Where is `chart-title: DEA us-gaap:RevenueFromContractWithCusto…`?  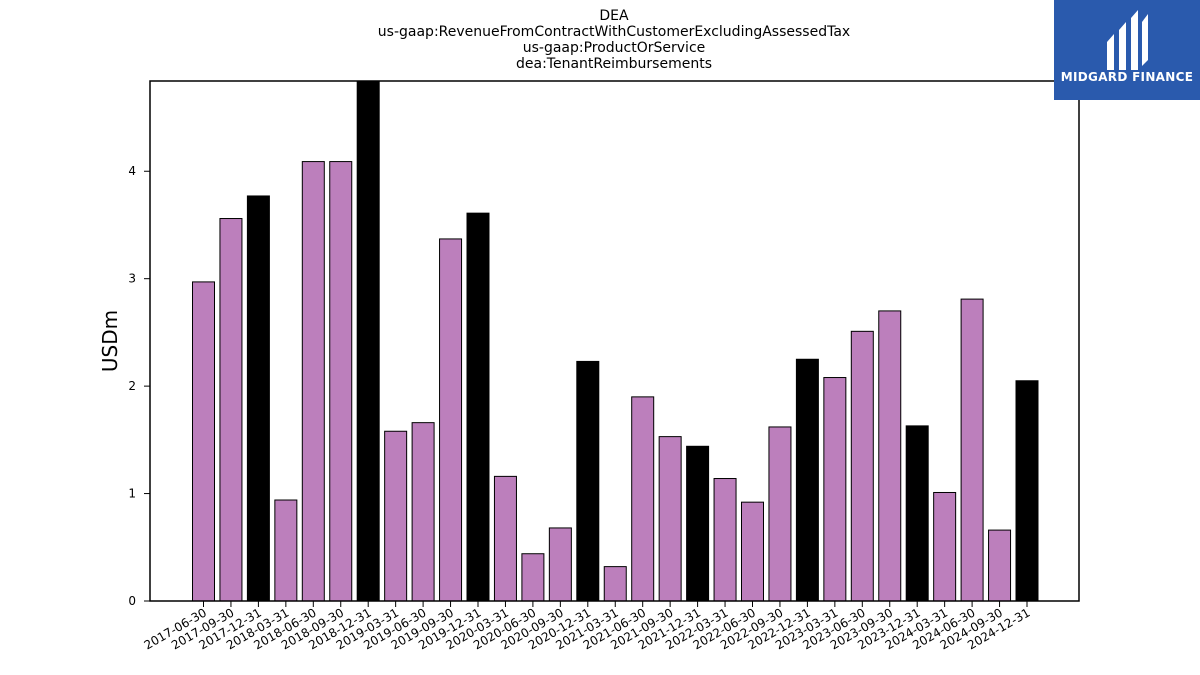
chart-title: DEA us-gaap:RevenueFromContractWithCusto… is located at coordinates (614, 40).